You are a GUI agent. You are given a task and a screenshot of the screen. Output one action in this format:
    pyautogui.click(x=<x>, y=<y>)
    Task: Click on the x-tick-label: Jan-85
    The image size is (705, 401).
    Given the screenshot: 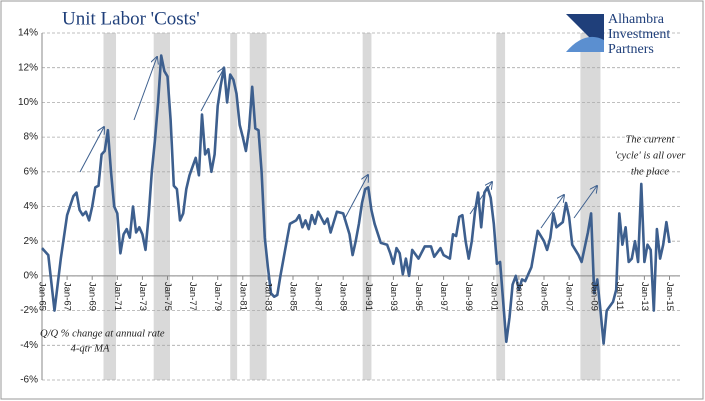 What is the action you would take?
    pyautogui.click(x=292, y=296)
    